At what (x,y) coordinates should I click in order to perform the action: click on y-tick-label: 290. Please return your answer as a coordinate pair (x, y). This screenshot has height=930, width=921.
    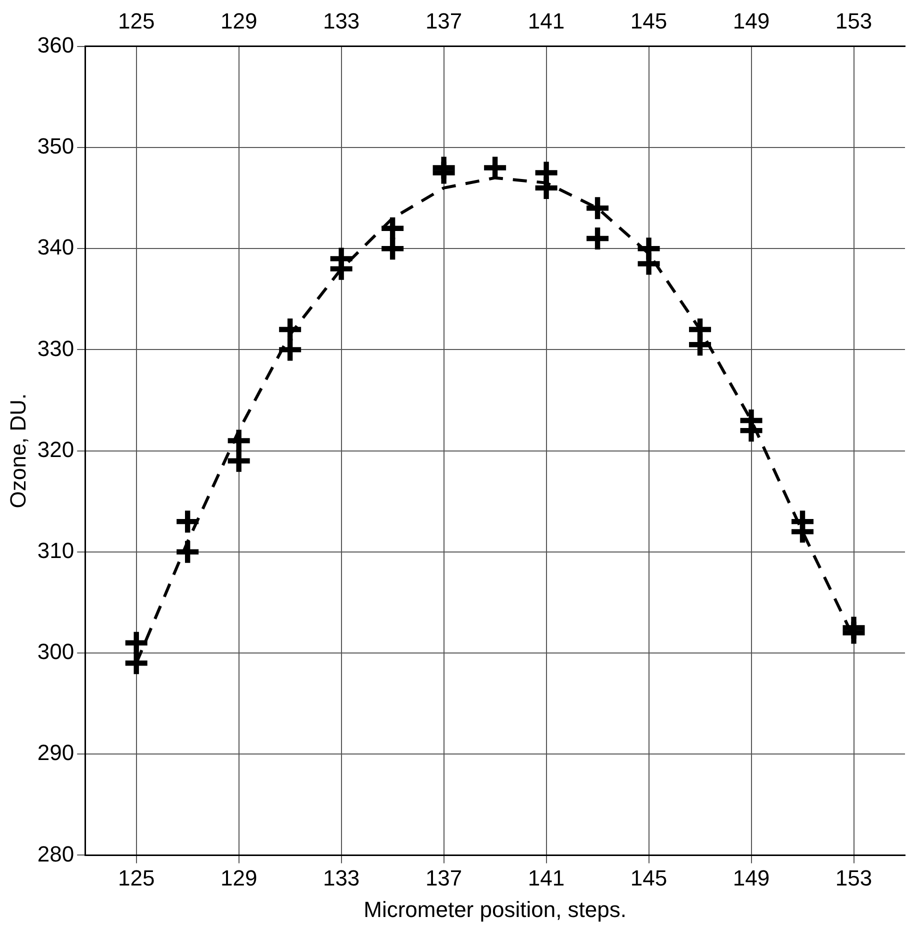
    Looking at the image, I should click on (55, 753).